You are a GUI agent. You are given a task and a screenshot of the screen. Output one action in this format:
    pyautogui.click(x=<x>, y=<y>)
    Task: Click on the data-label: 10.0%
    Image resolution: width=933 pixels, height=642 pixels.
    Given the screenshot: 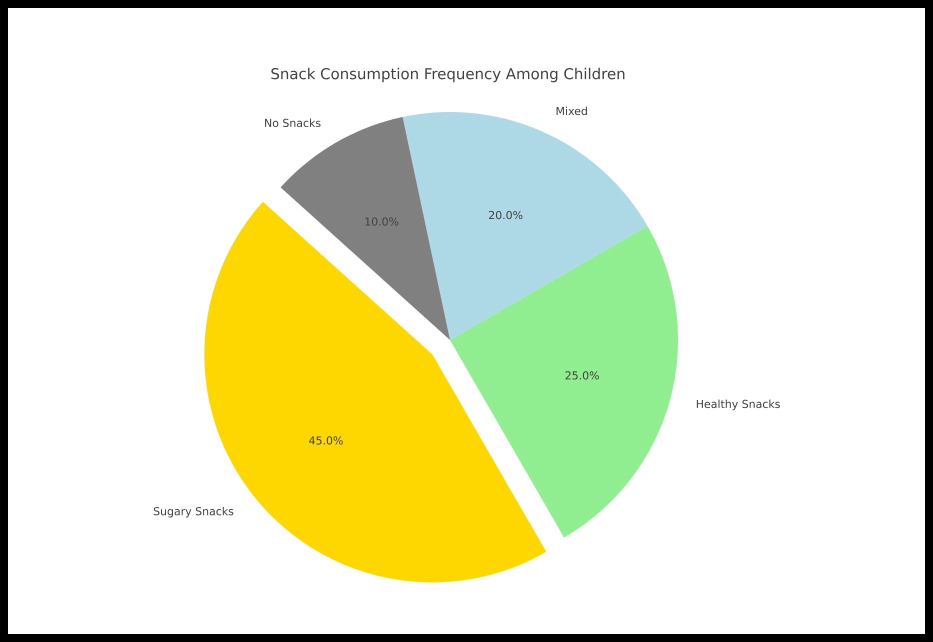 What is the action you would take?
    pyautogui.click(x=381, y=221)
    